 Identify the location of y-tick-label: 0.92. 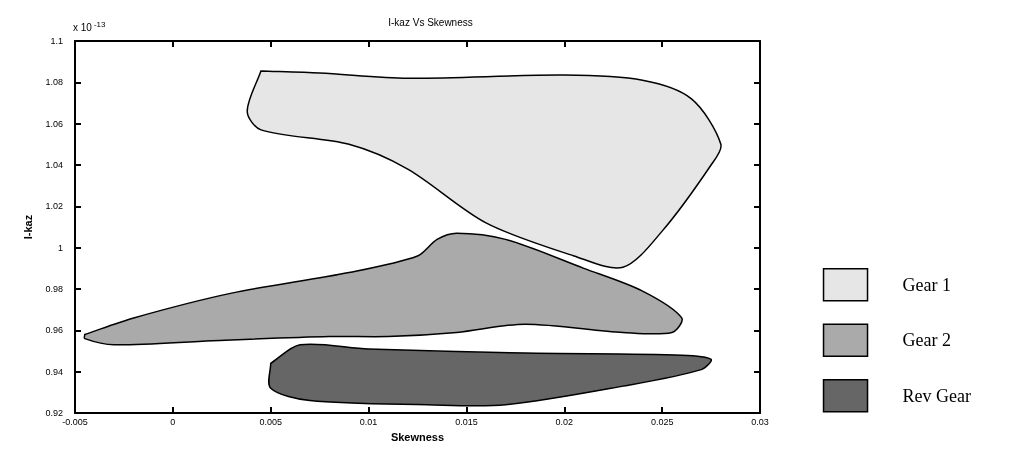
(54, 413).